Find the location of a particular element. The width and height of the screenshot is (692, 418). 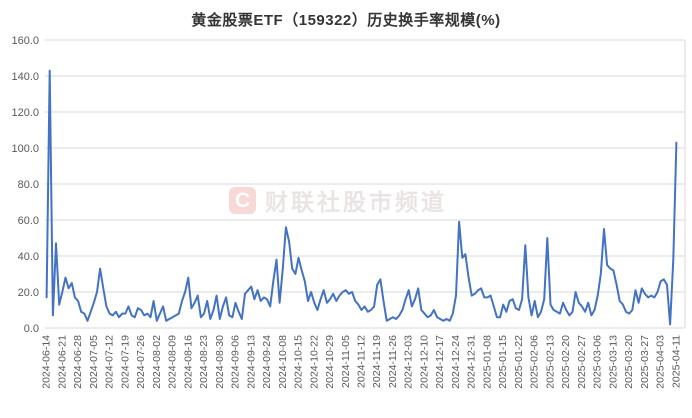

chart-title: 黄金股票ETF（159322）历史换手率规模(%) is located at coordinates (346, 20).